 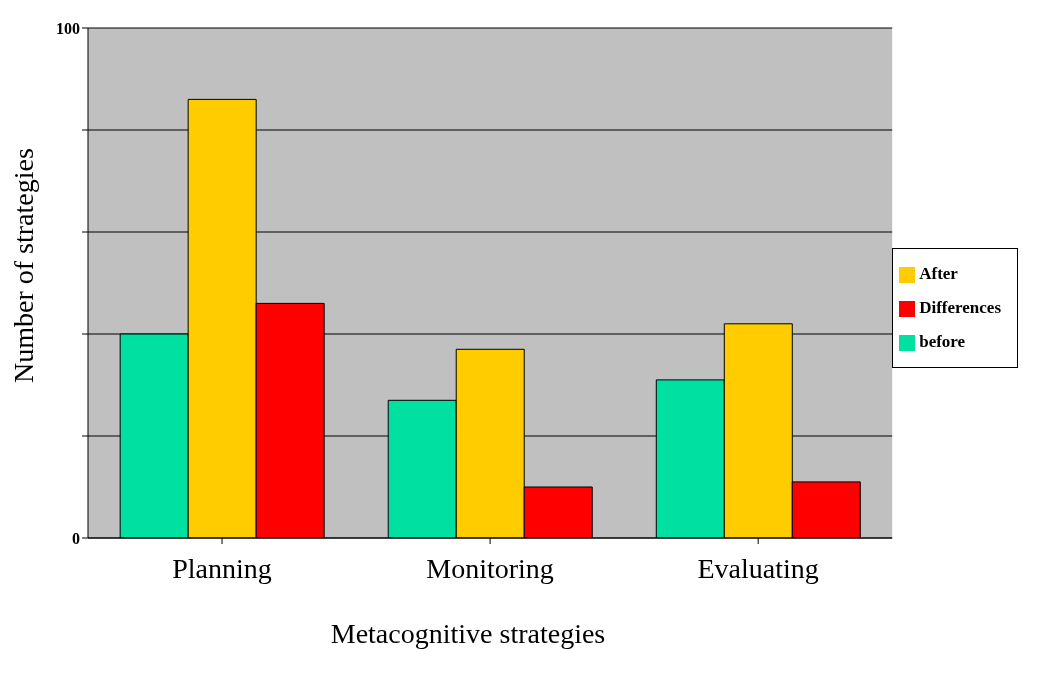 I want to click on legend-label: before, so click(x=942, y=341).